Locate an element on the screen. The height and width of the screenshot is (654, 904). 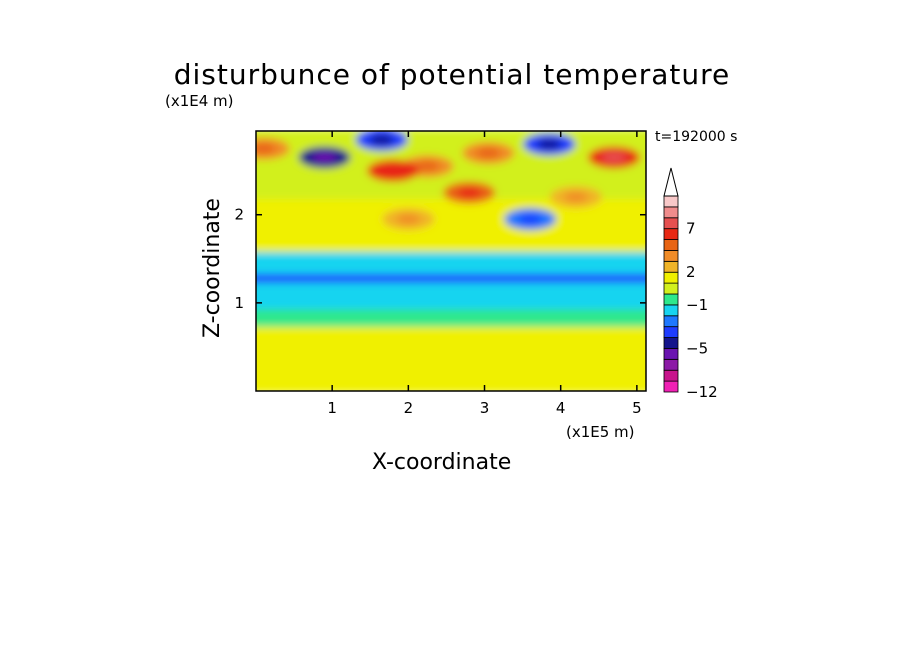
colorbar-label: 2 is located at coordinates (691, 272).